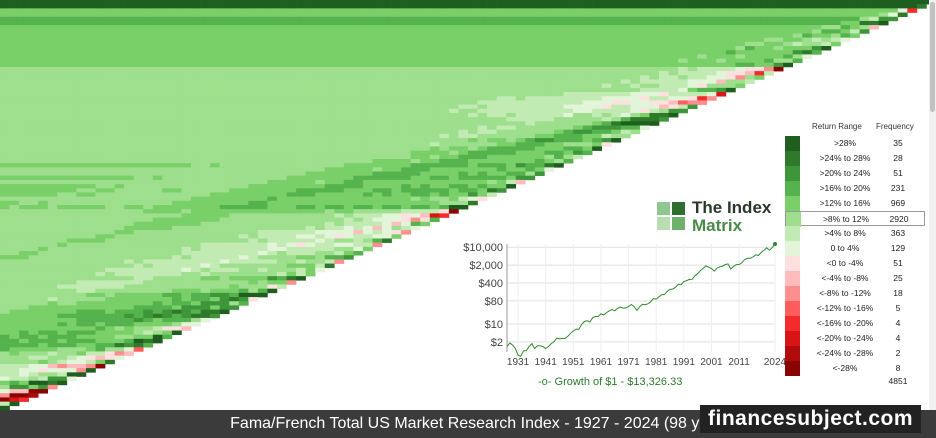  I want to click on scrollbar-track, so click(932, 205).